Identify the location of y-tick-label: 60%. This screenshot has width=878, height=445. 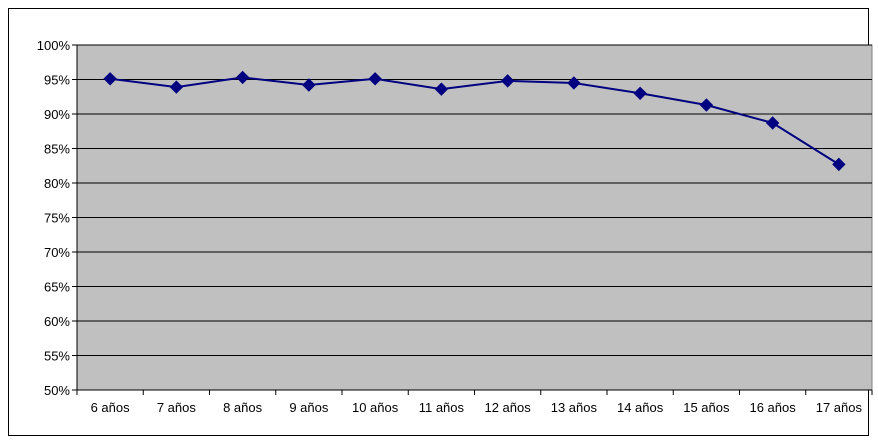
(57, 321).